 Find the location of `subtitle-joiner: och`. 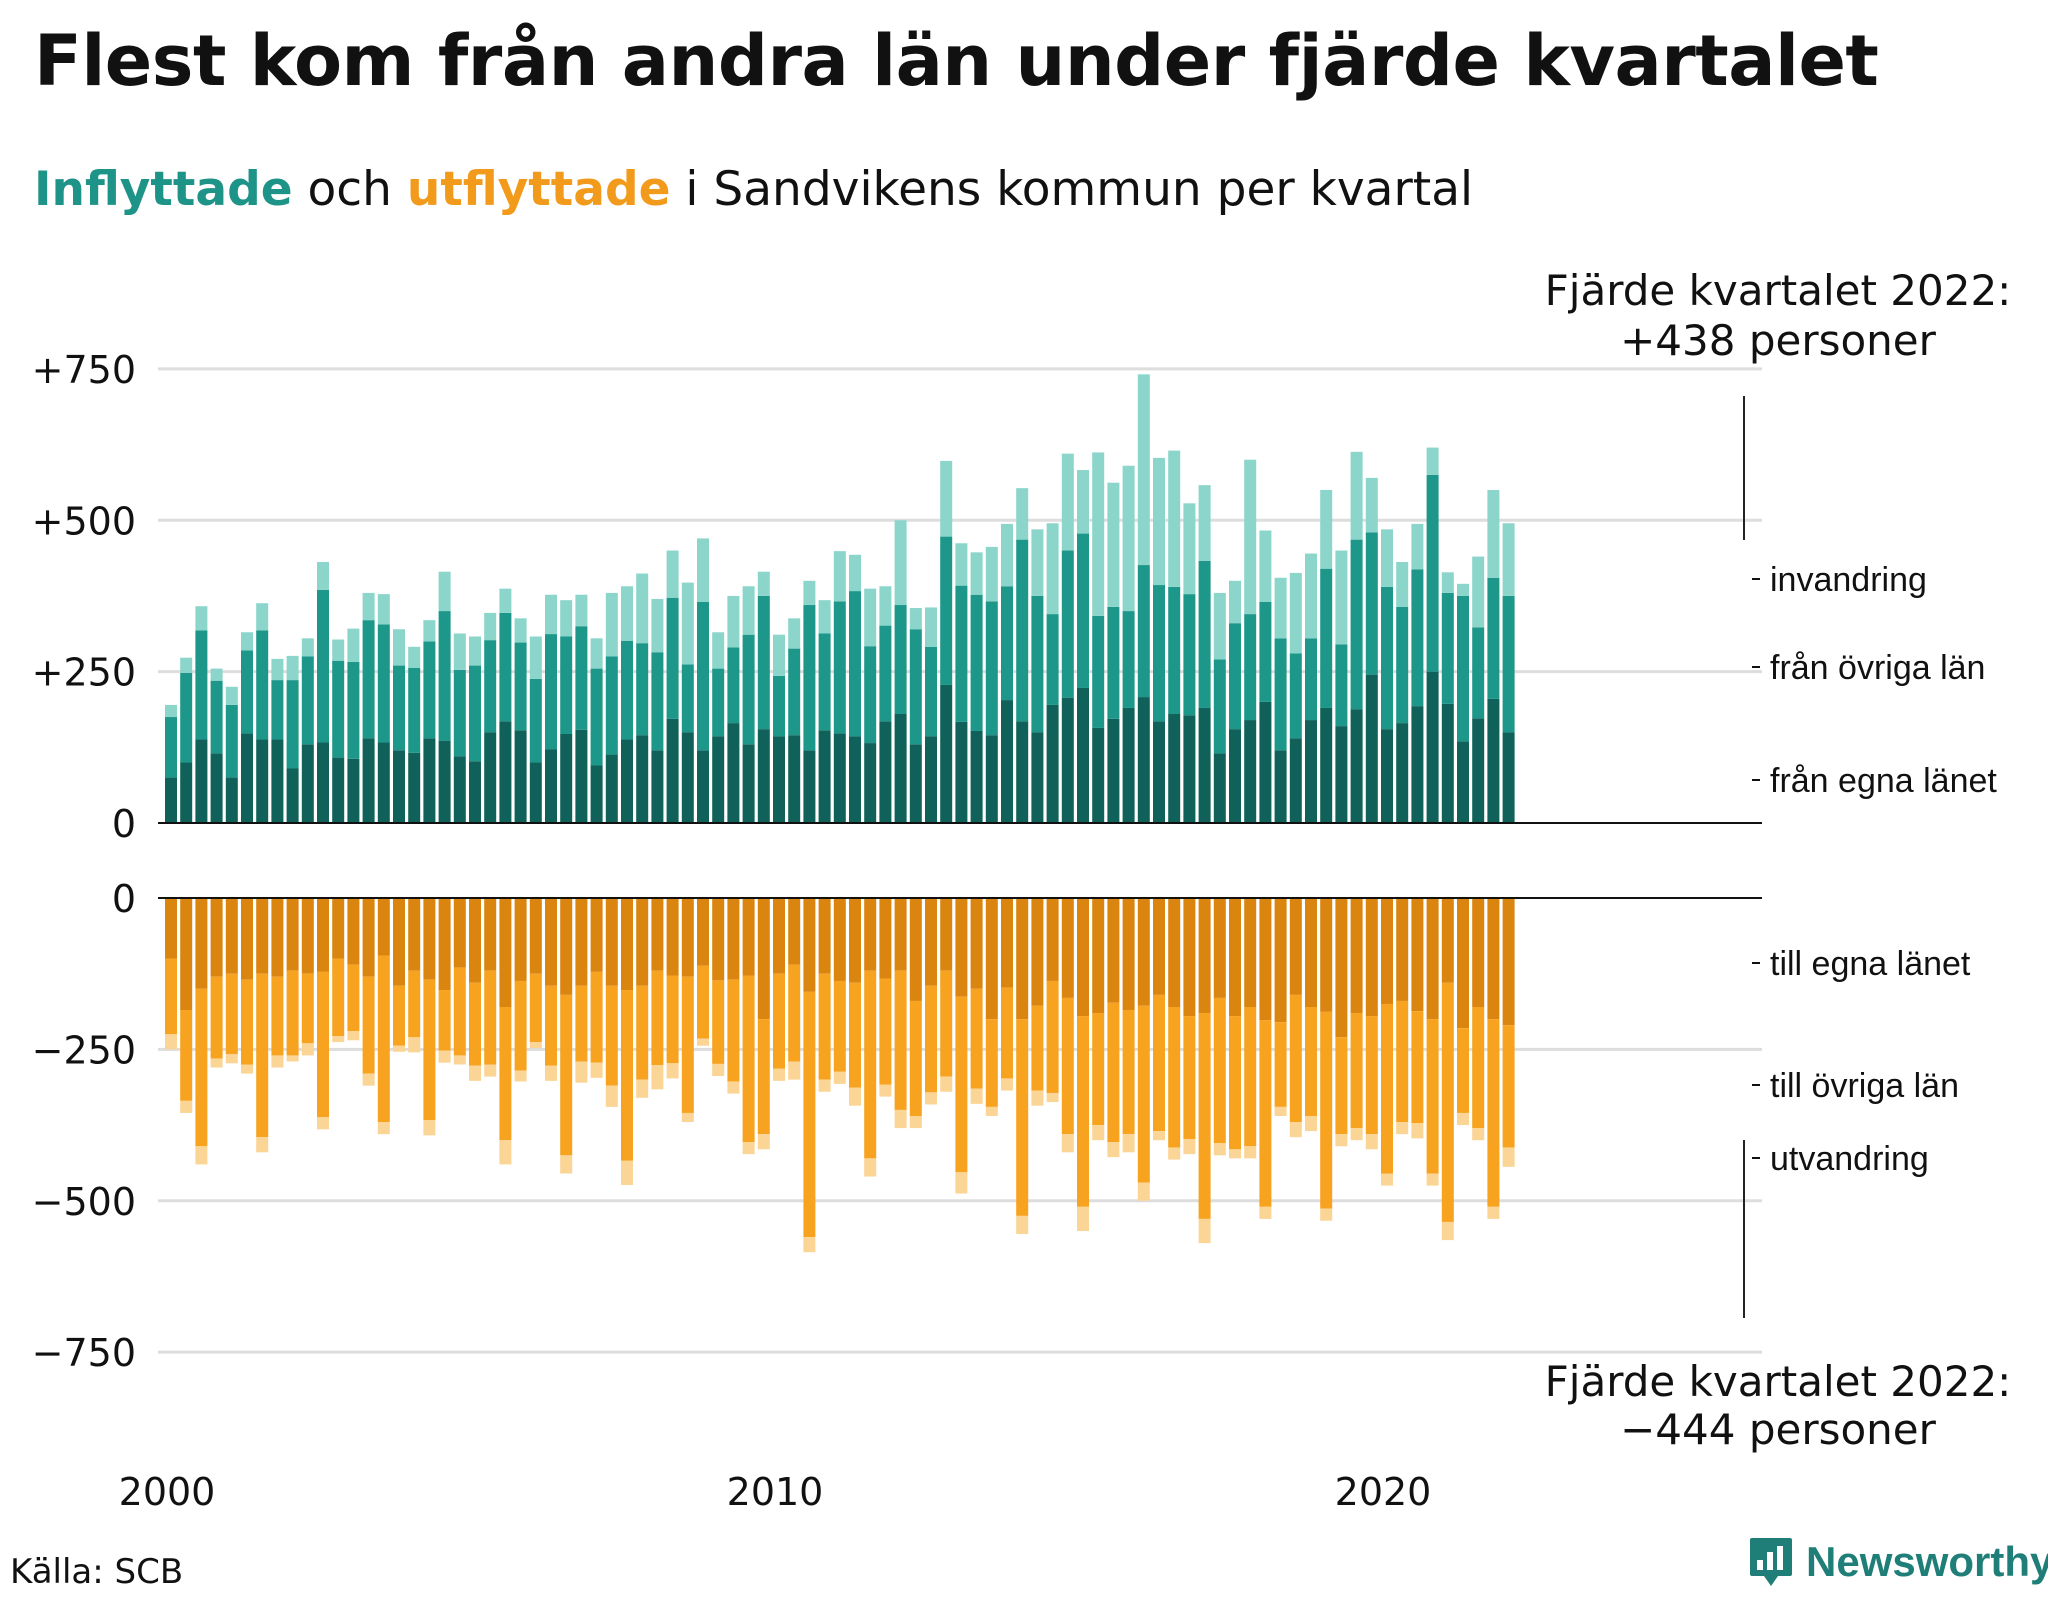

subtitle-joiner: och is located at coordinates (349, 189).